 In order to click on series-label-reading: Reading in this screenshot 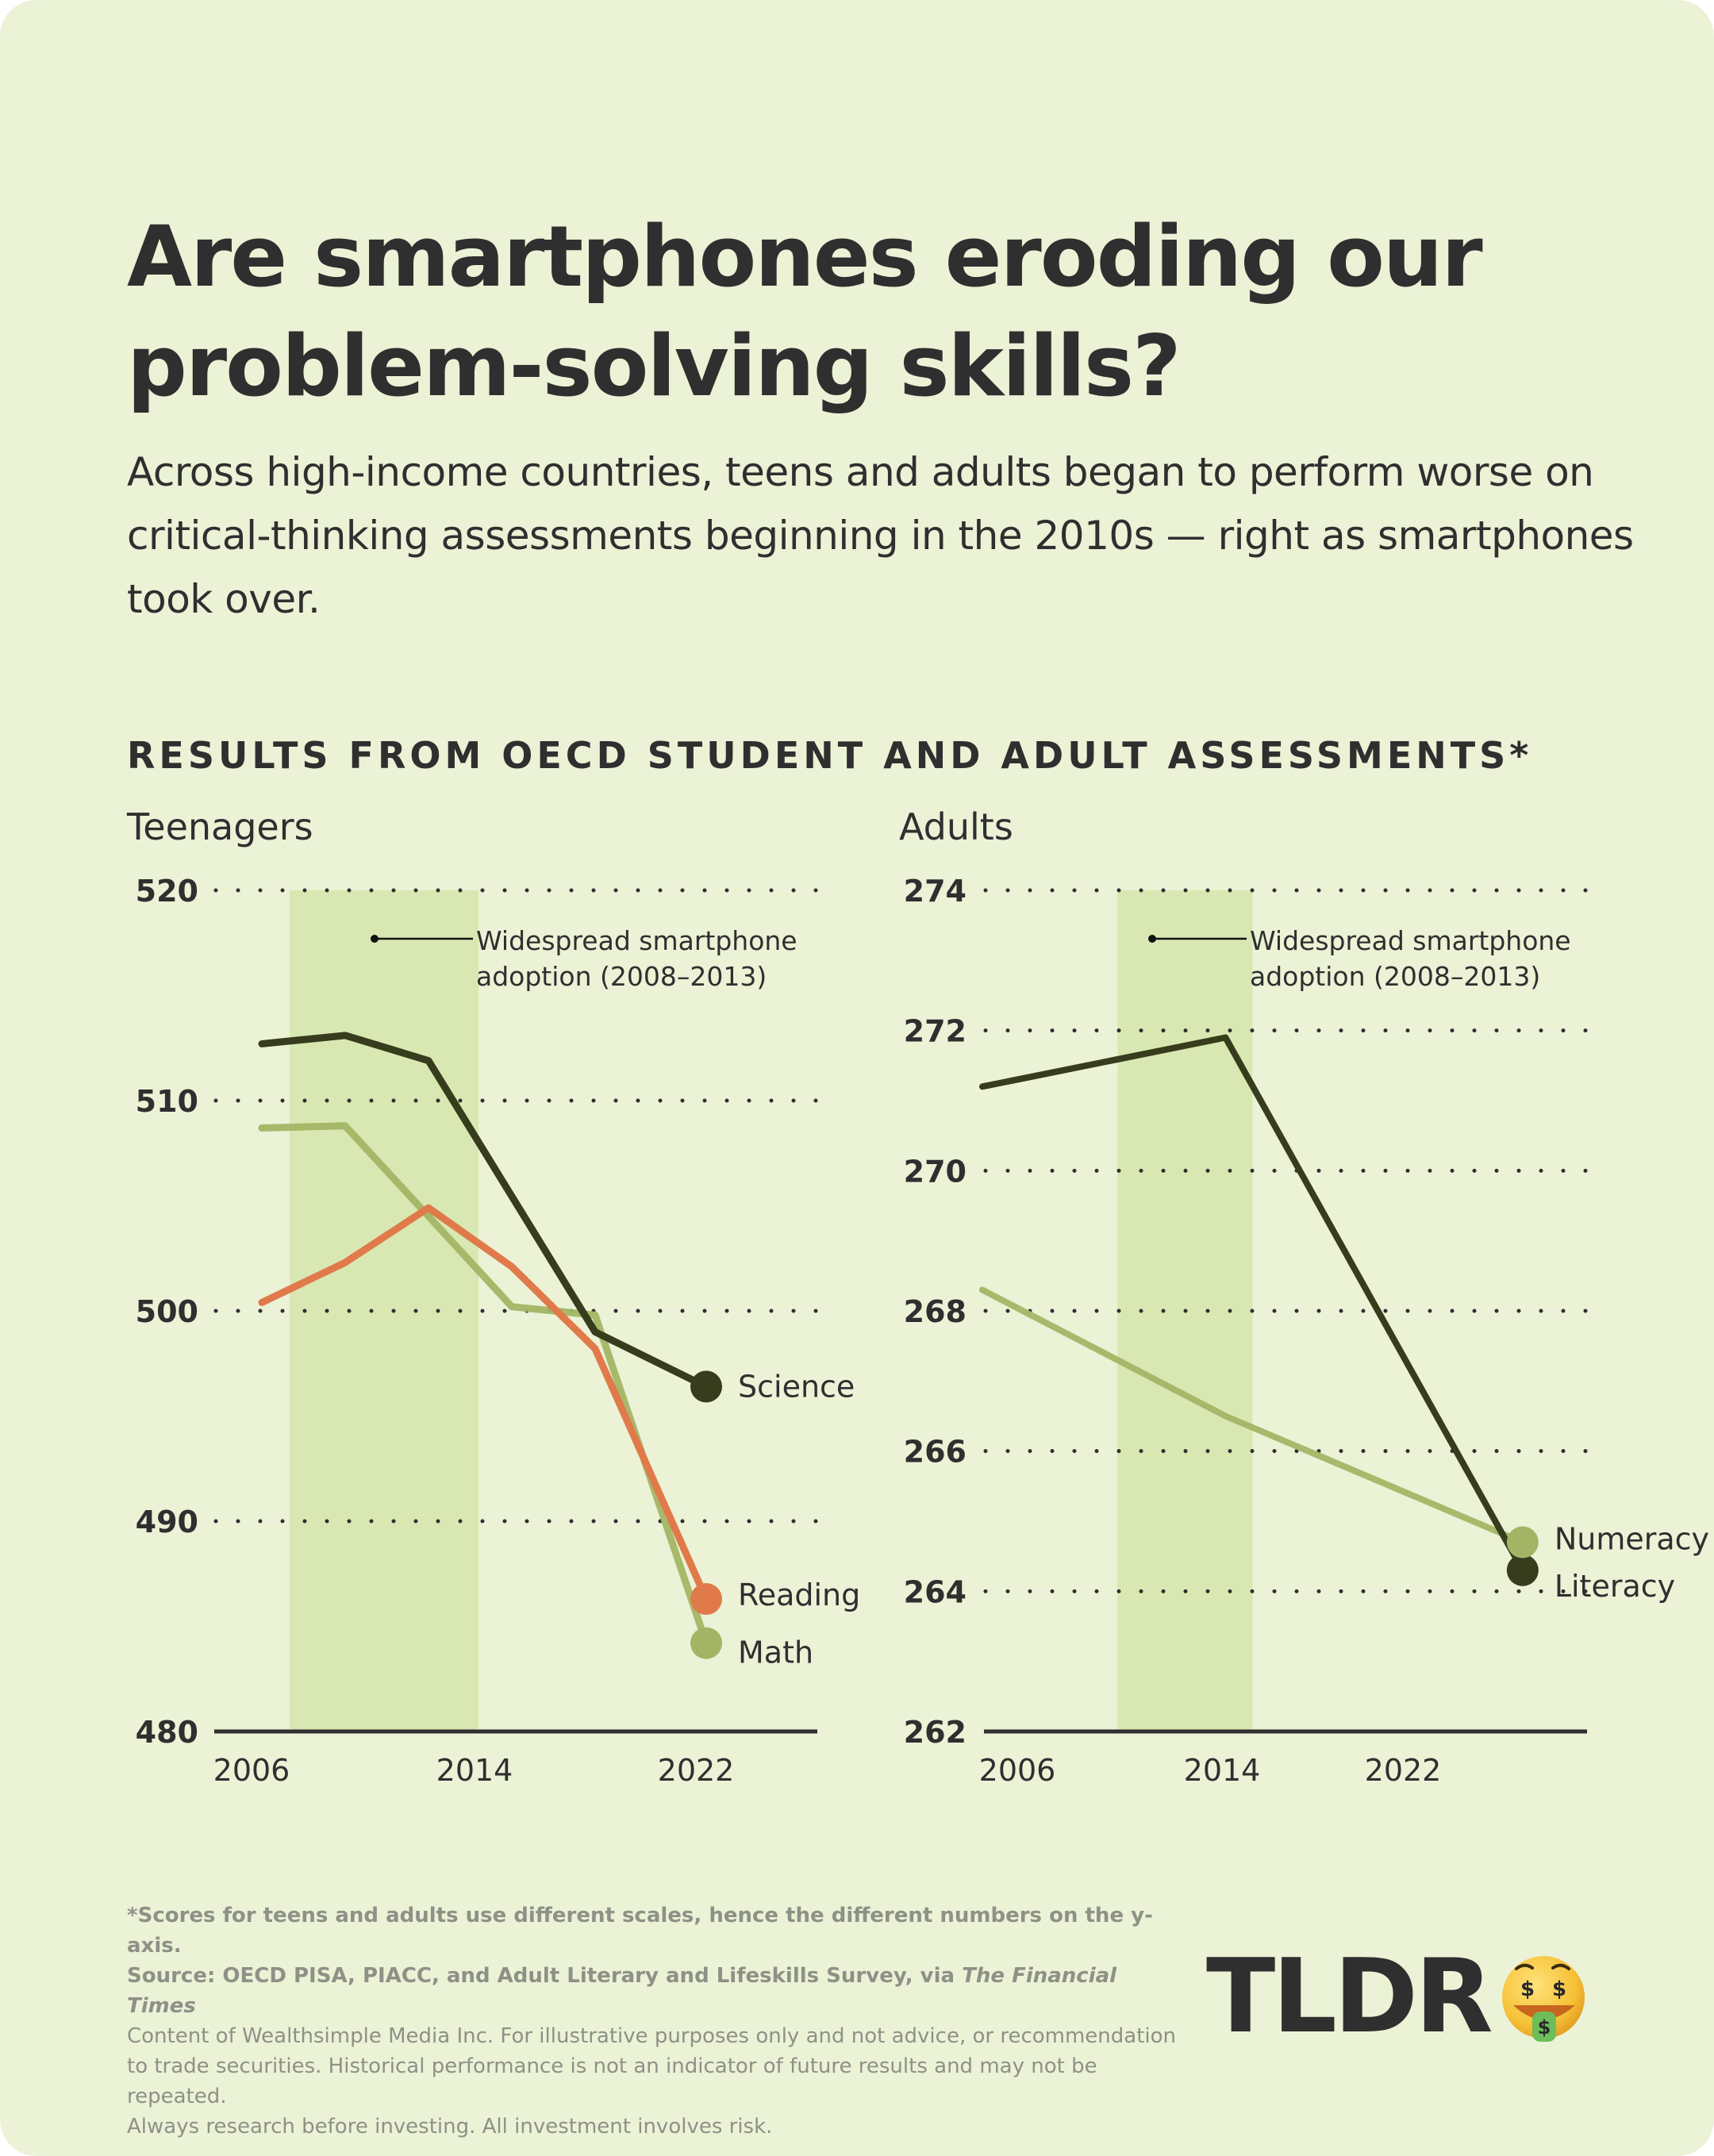, I will do `click(799, 1595)`.